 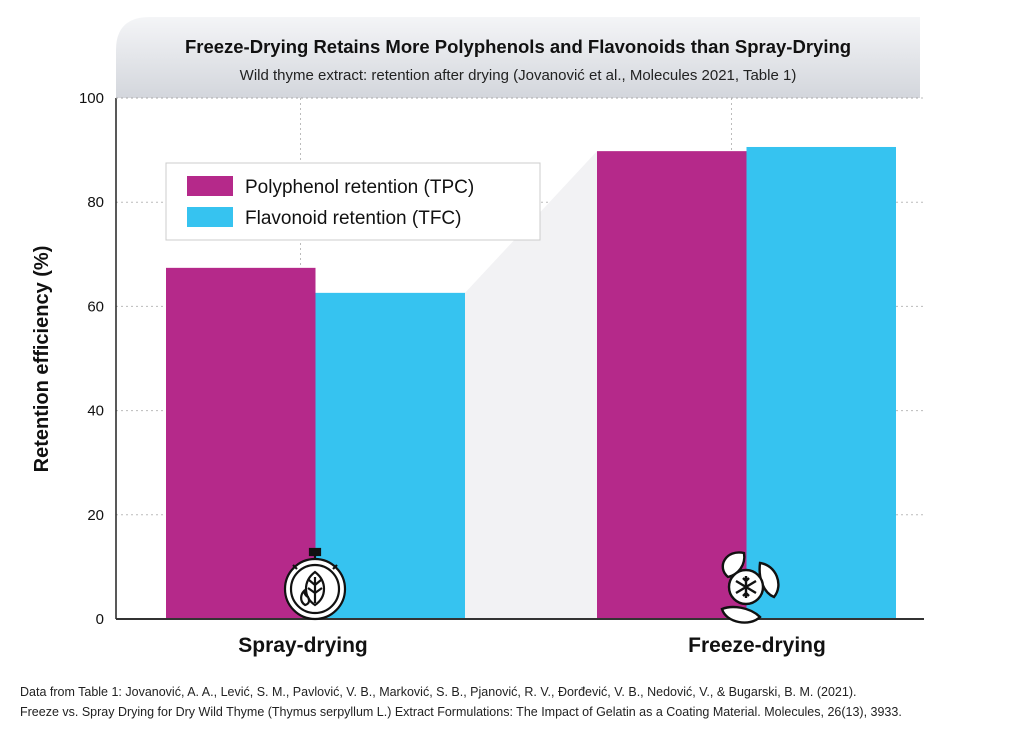 I want to click on y-tick-label-100: 100, so click(x=91, y=98).